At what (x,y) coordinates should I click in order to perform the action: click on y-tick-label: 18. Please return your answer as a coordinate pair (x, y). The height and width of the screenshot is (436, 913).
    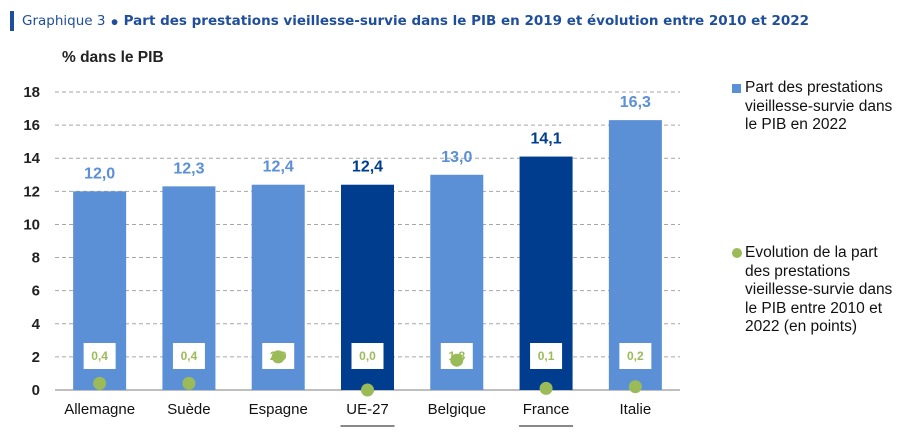
    Looking at the image, I should click on (31, 92).